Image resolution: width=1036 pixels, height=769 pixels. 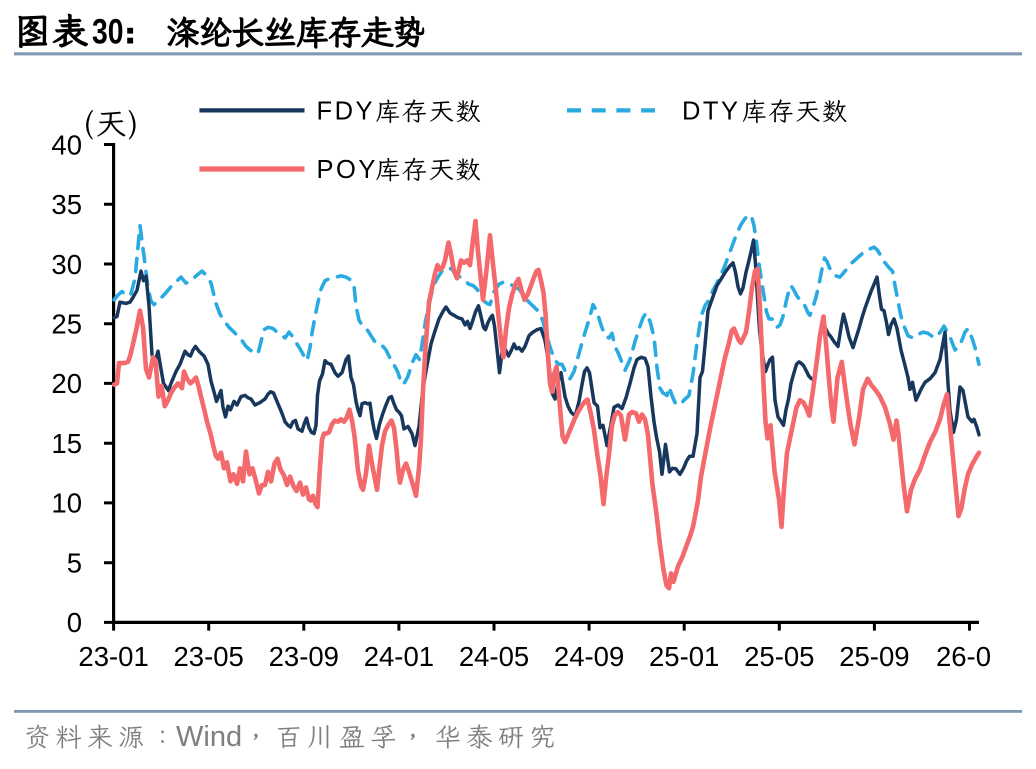 What do you see at coordinates (963, 656) in the screenshot?
I see `svg-text: 26-0` at bounding box center [963, 656].